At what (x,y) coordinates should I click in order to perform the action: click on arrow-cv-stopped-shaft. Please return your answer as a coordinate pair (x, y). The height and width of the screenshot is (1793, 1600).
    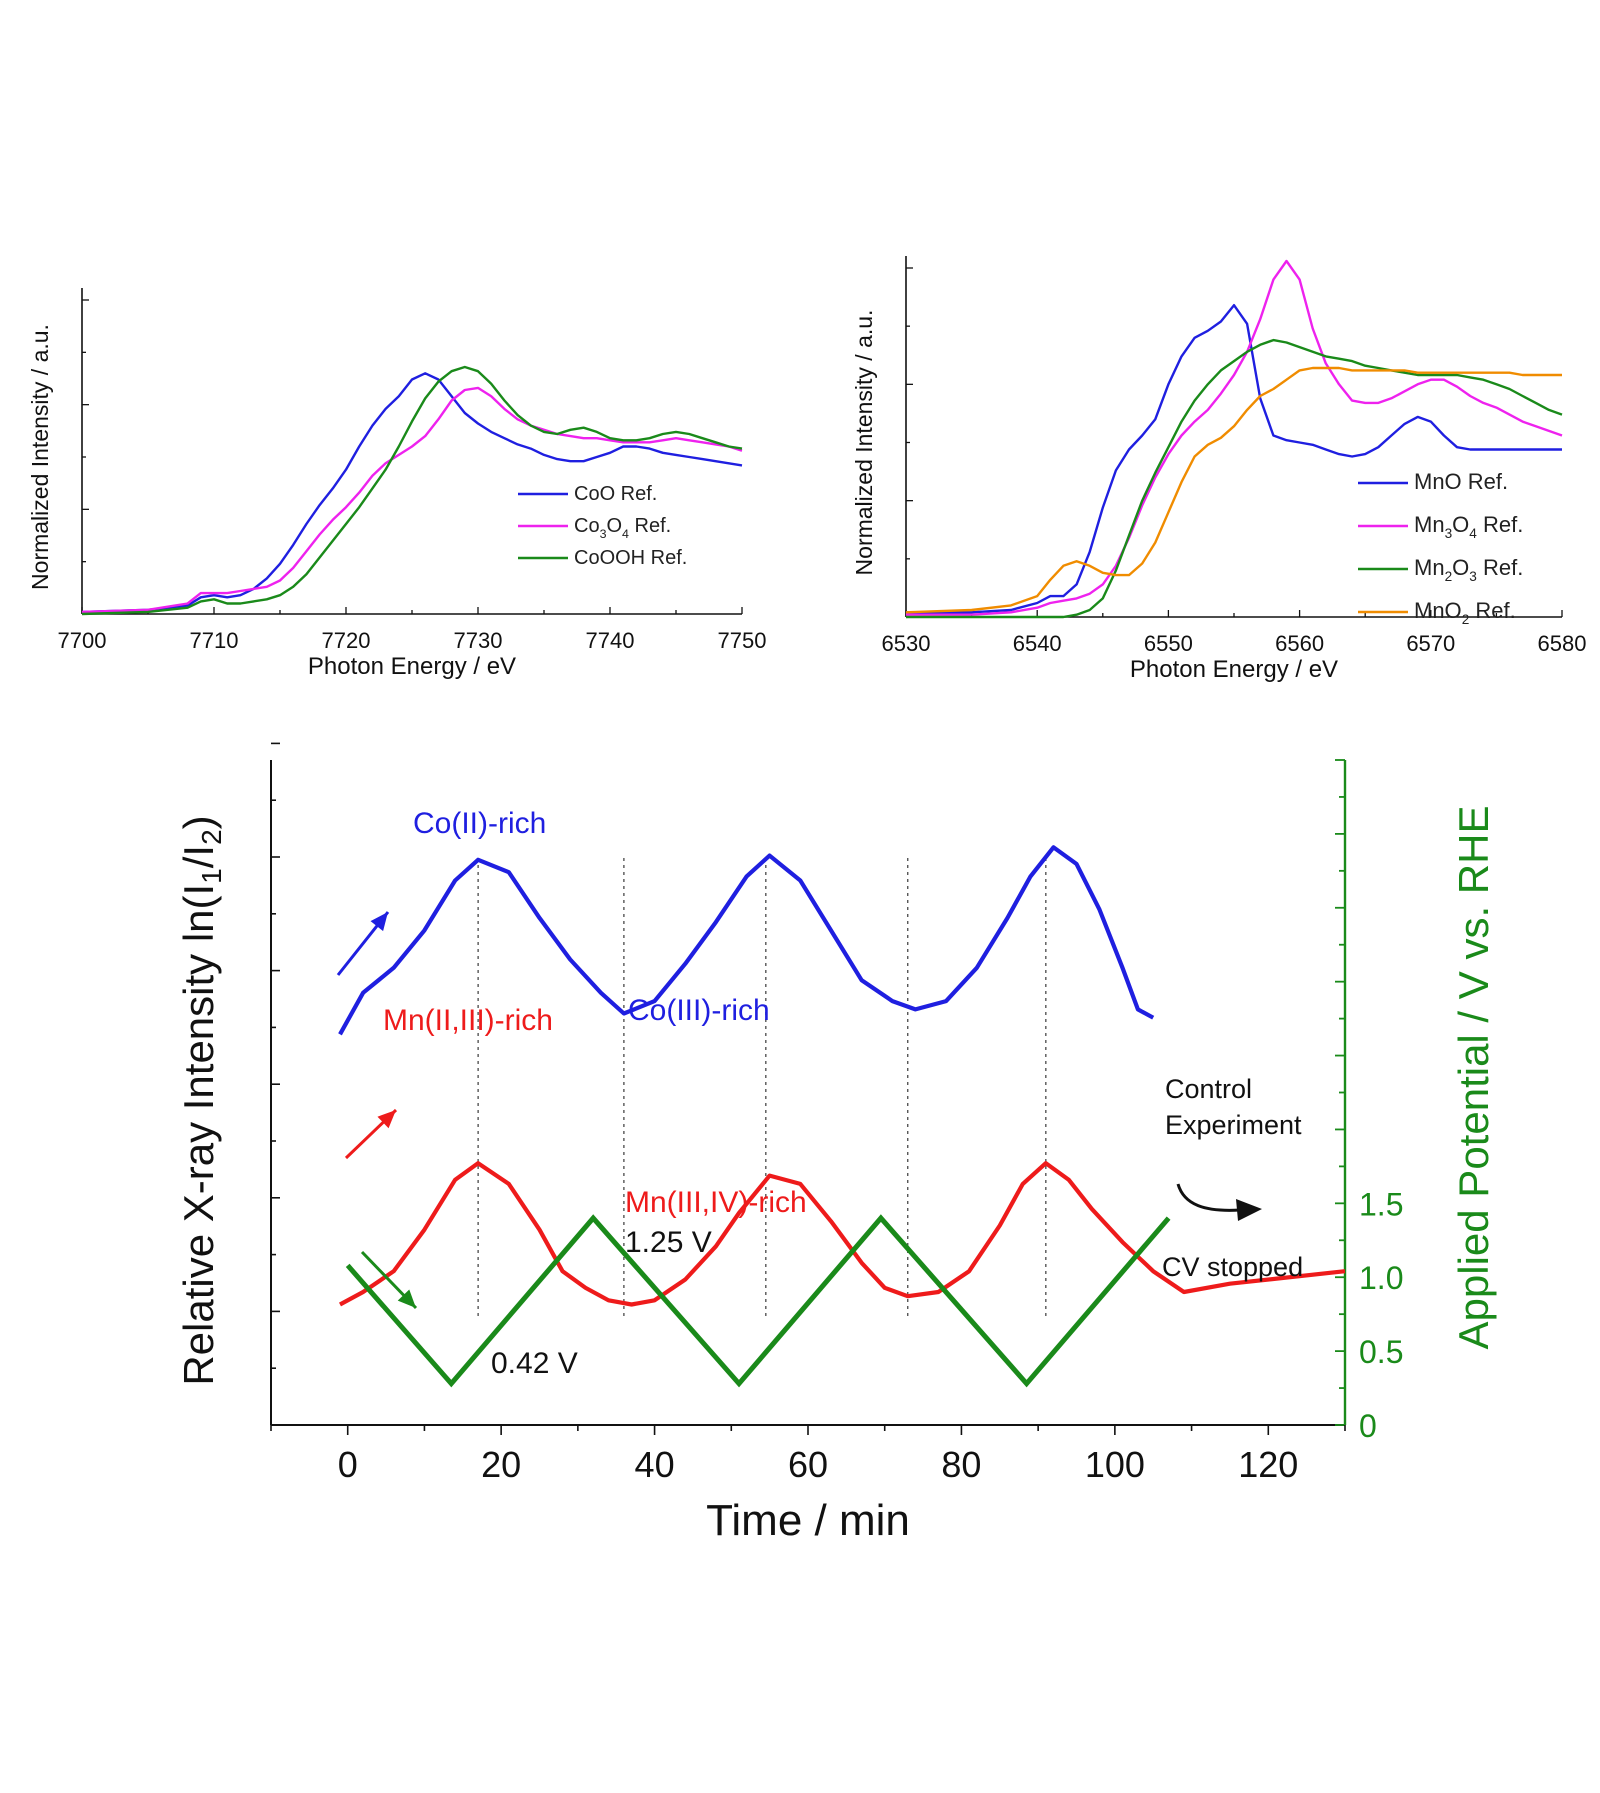
    Looking at the image, I should click on (1208, 1197).